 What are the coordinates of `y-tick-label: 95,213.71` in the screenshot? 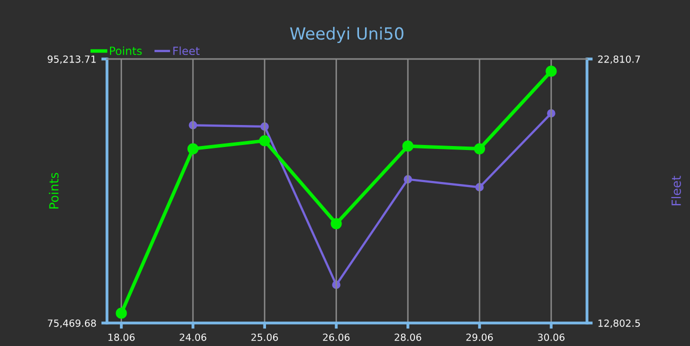 It's located at (72, 59).